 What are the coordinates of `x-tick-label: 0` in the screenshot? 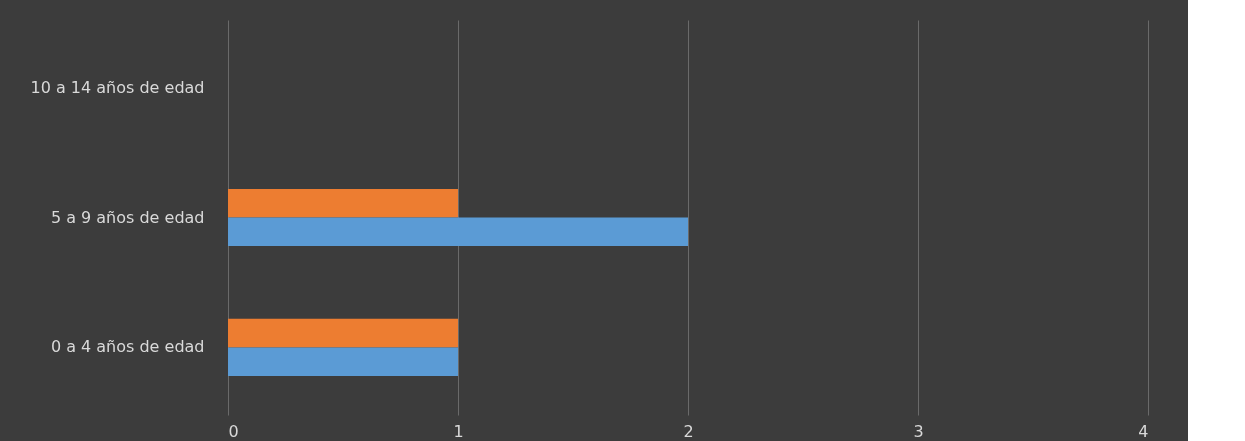 It's located at (233, 431).